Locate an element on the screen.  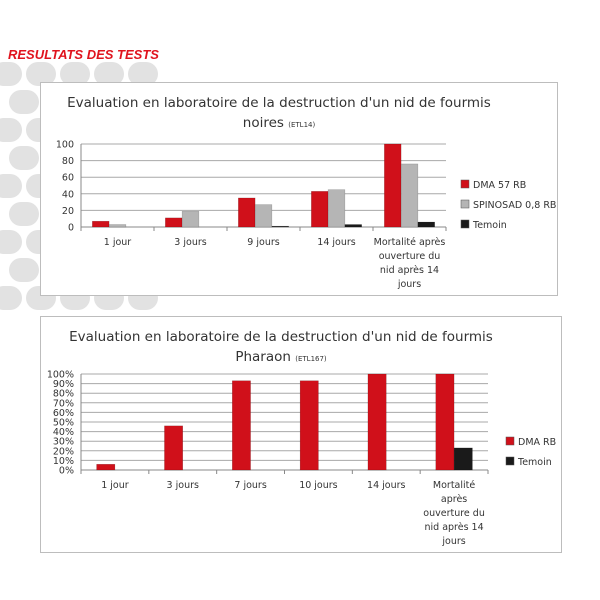
x-tick-label: 7 jours is located at coordinates (250, 485).